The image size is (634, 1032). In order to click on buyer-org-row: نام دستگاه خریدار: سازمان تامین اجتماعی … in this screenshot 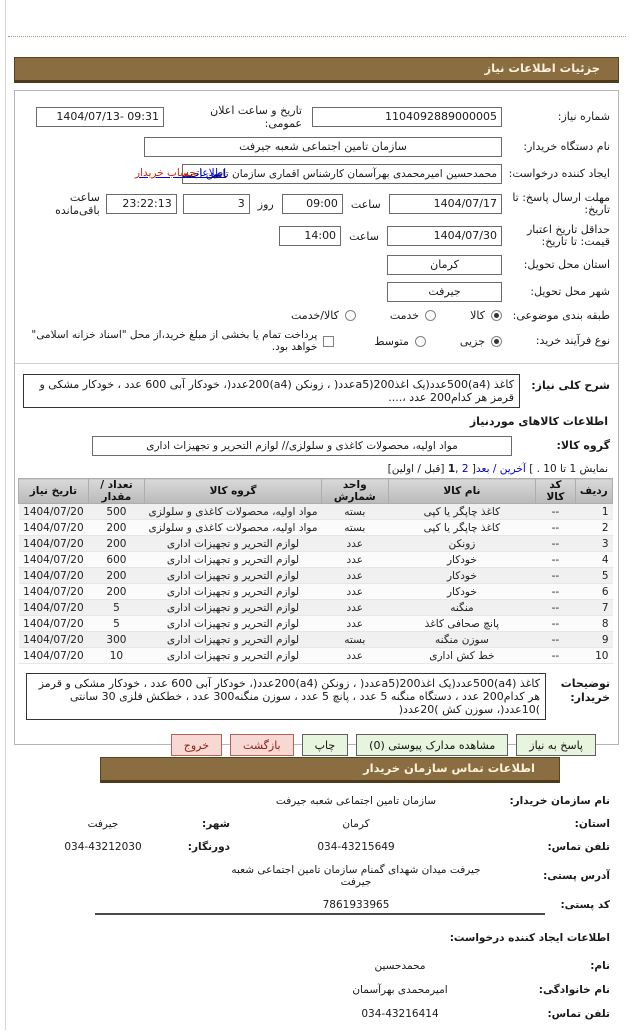, I will do `click(316, 147)`.